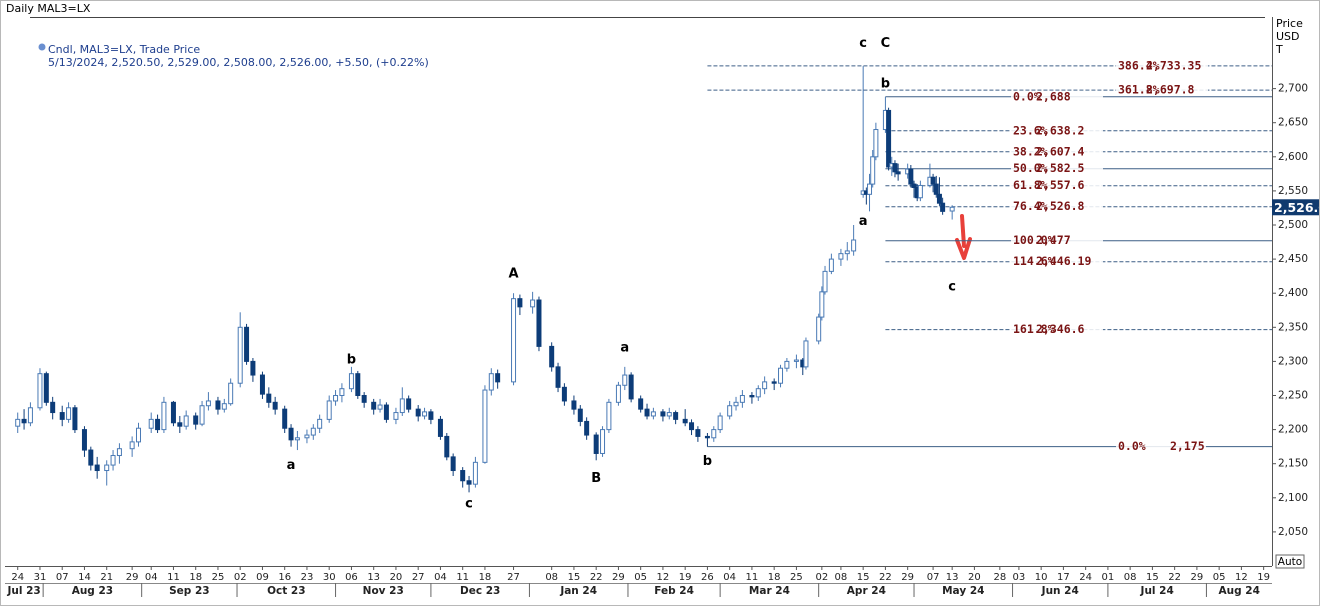 Image resolution: width=1320 pixels, height=606 pixels. What do you see at coordinates (674, 591) in the screenshot?
I see `month-label: Feb 24` at bounding box center [674, 591].